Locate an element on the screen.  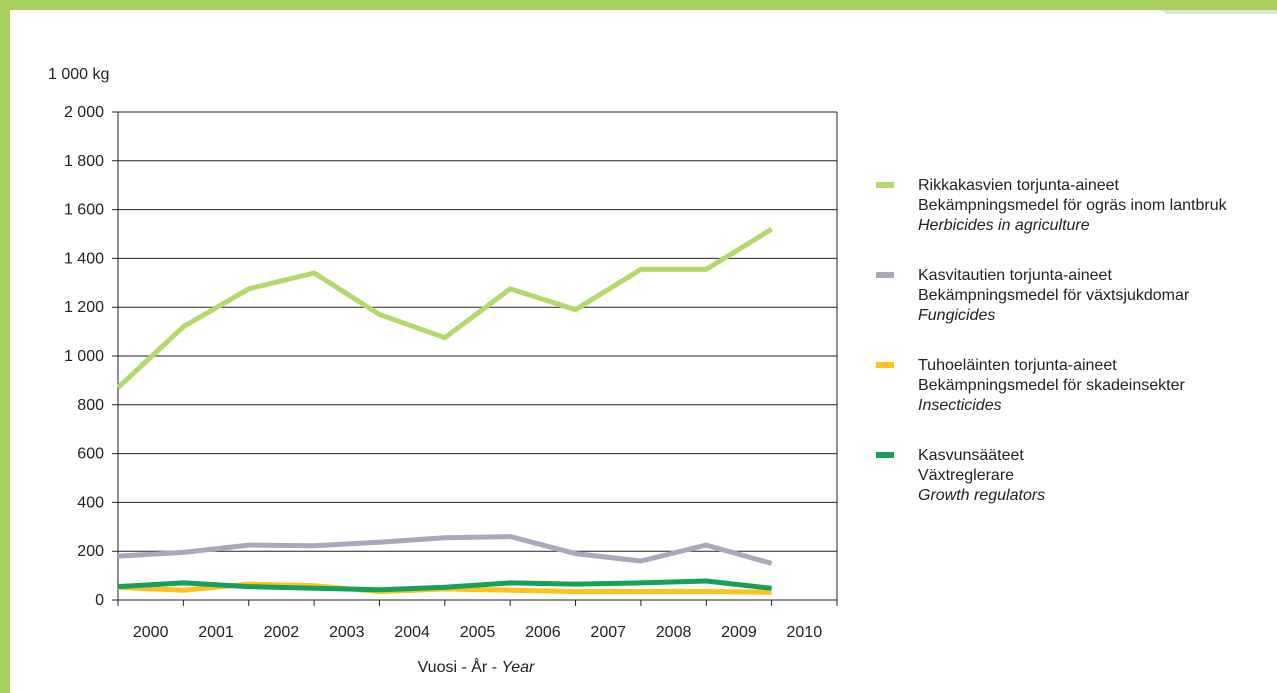
legend-label-sv: Växtreglerare is located at coordinates (966, 475).